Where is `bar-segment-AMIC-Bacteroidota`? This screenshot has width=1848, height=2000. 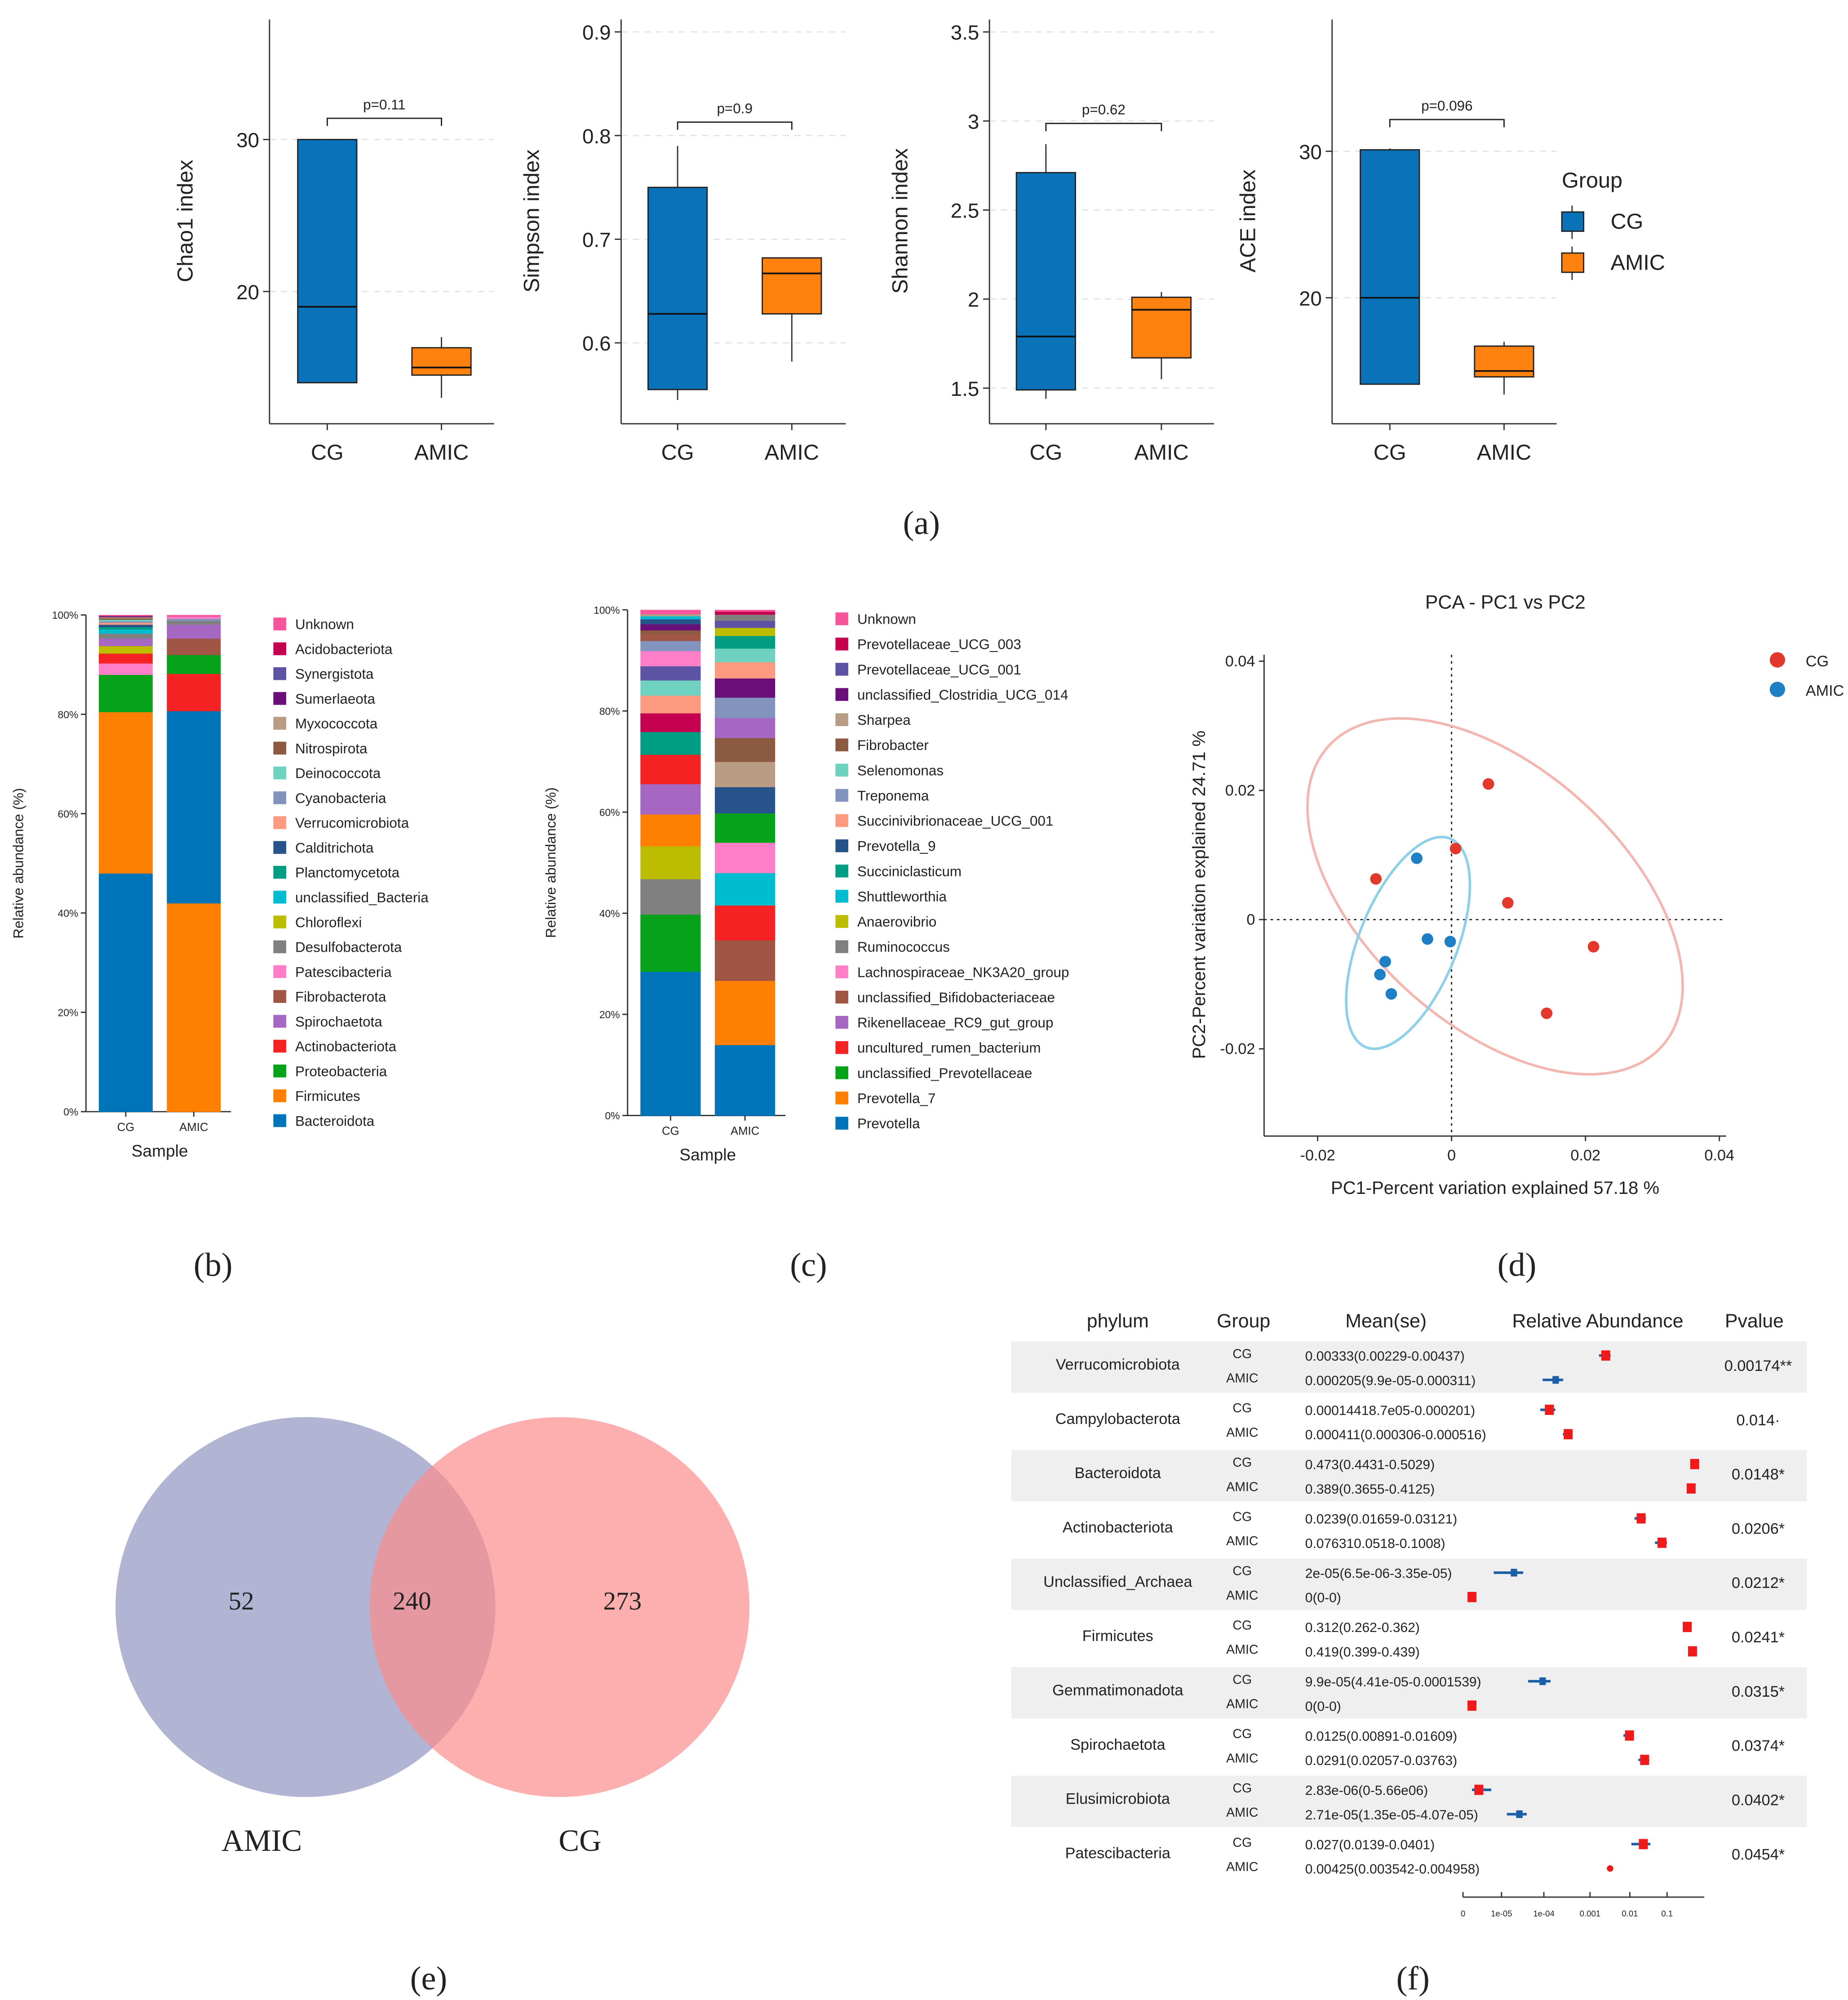 bar-segment-AMIC-Bacteroidota is located at coordinates (194, 807).